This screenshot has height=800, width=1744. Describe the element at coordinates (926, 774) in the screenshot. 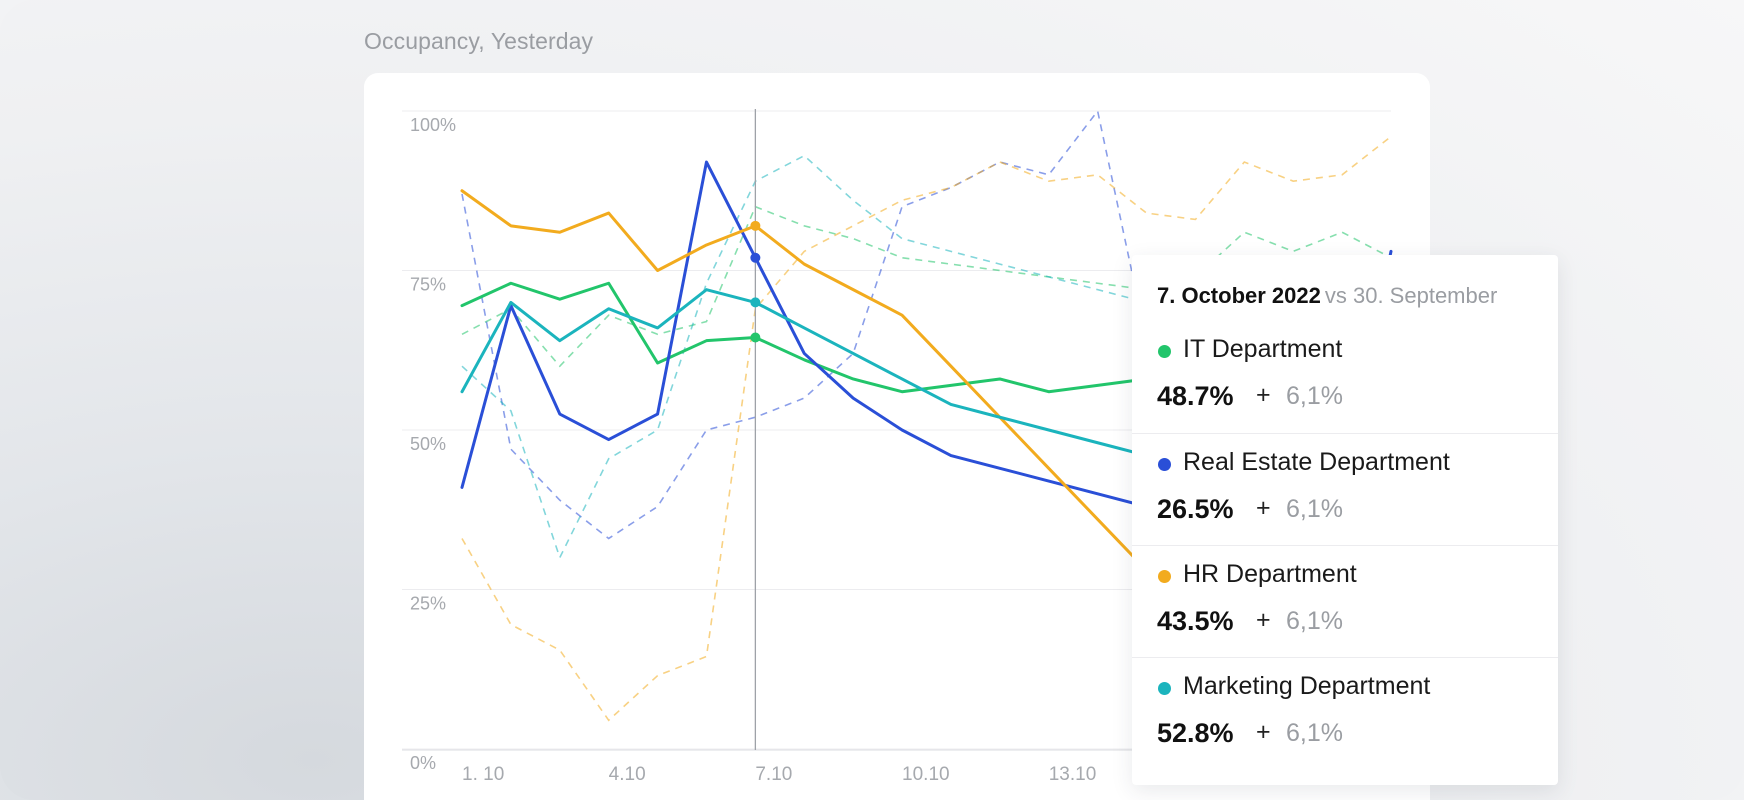

I see `x-tick-label: 10.10` at that location.